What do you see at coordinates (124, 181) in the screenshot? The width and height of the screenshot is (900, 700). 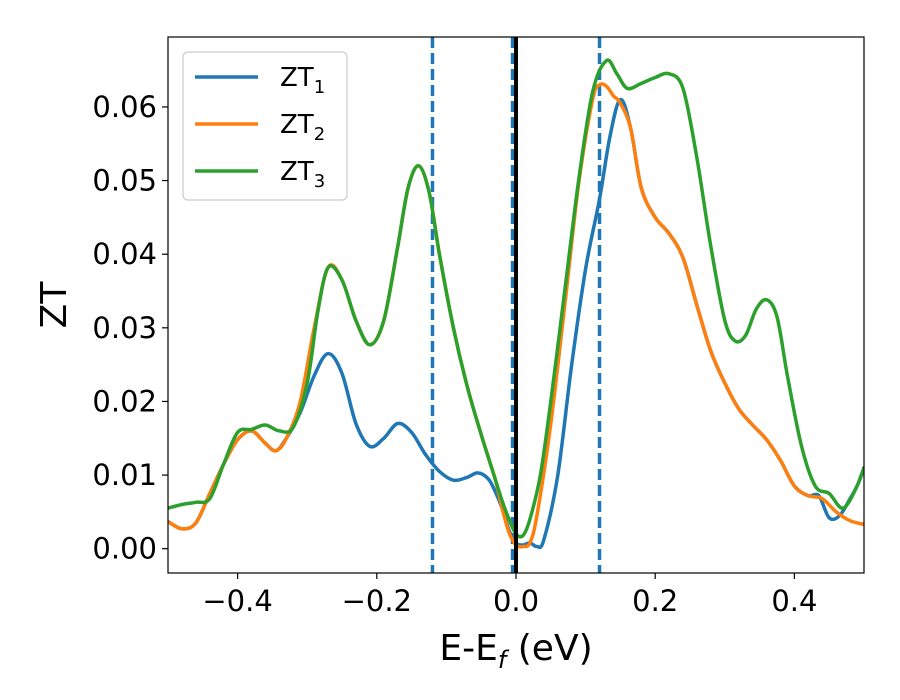 I see `y-tick-label: 0.05` at bounding box center [124, 181].